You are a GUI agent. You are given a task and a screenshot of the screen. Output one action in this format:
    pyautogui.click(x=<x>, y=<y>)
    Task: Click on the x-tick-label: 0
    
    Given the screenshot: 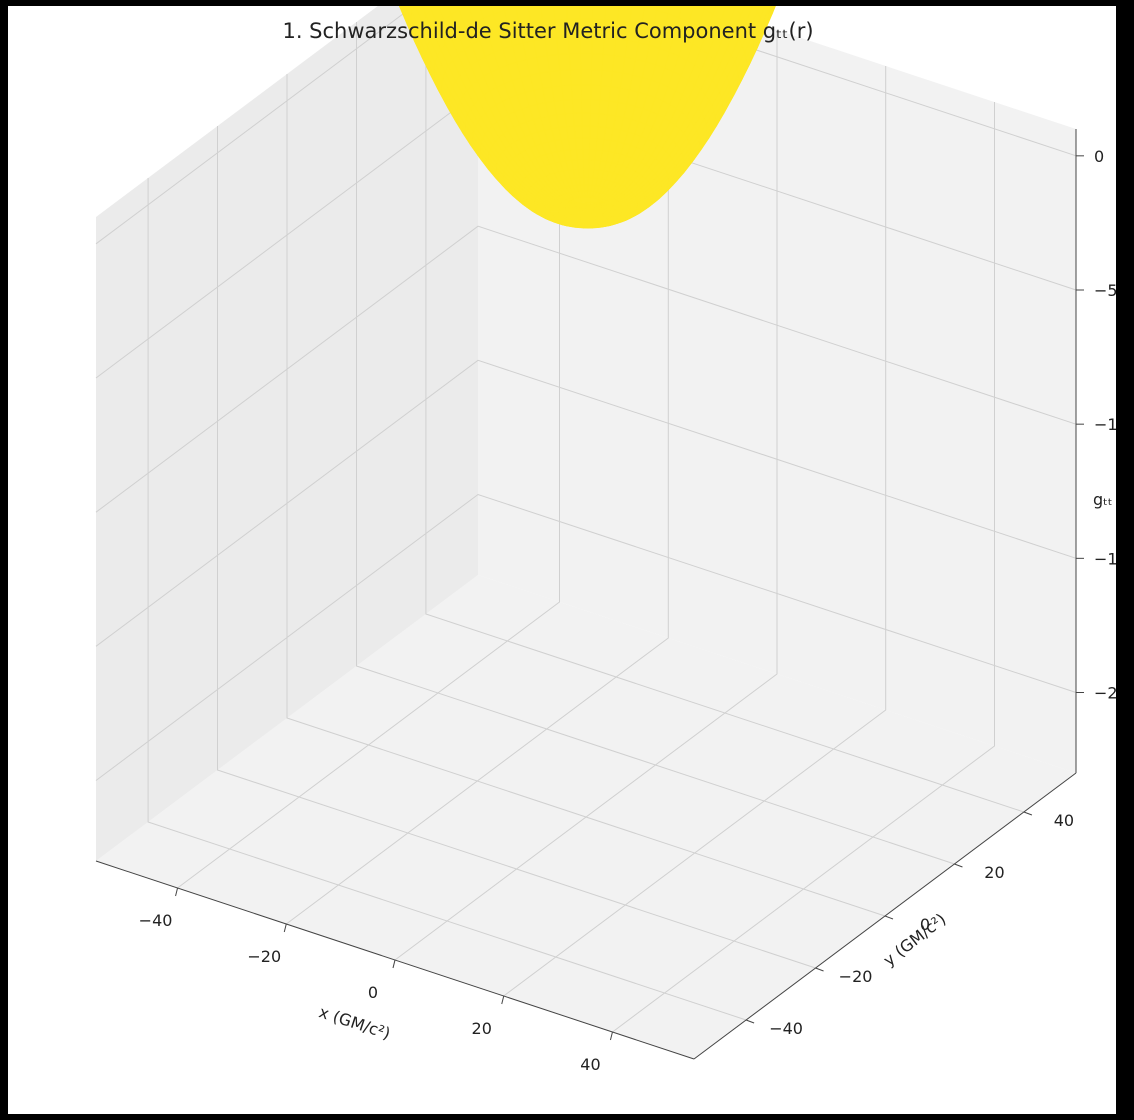 What is the action you would take?
    pyautogui.click(x=373, y=992)
    